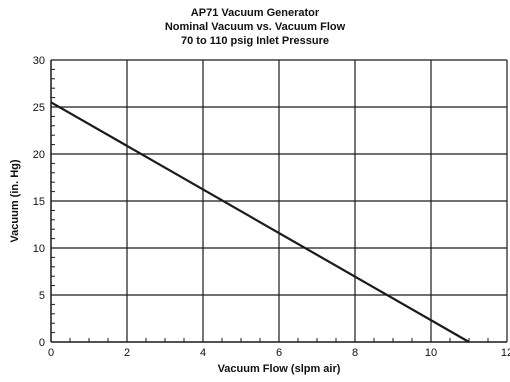 Image resolution: width=510 pixels, height=382 pixels. Describe the element at coordinates (255, 27) in the screenshot. I see `chart-subtitle-line-1: Nominal Vacuum vs. Vacuum Flow` at that location.